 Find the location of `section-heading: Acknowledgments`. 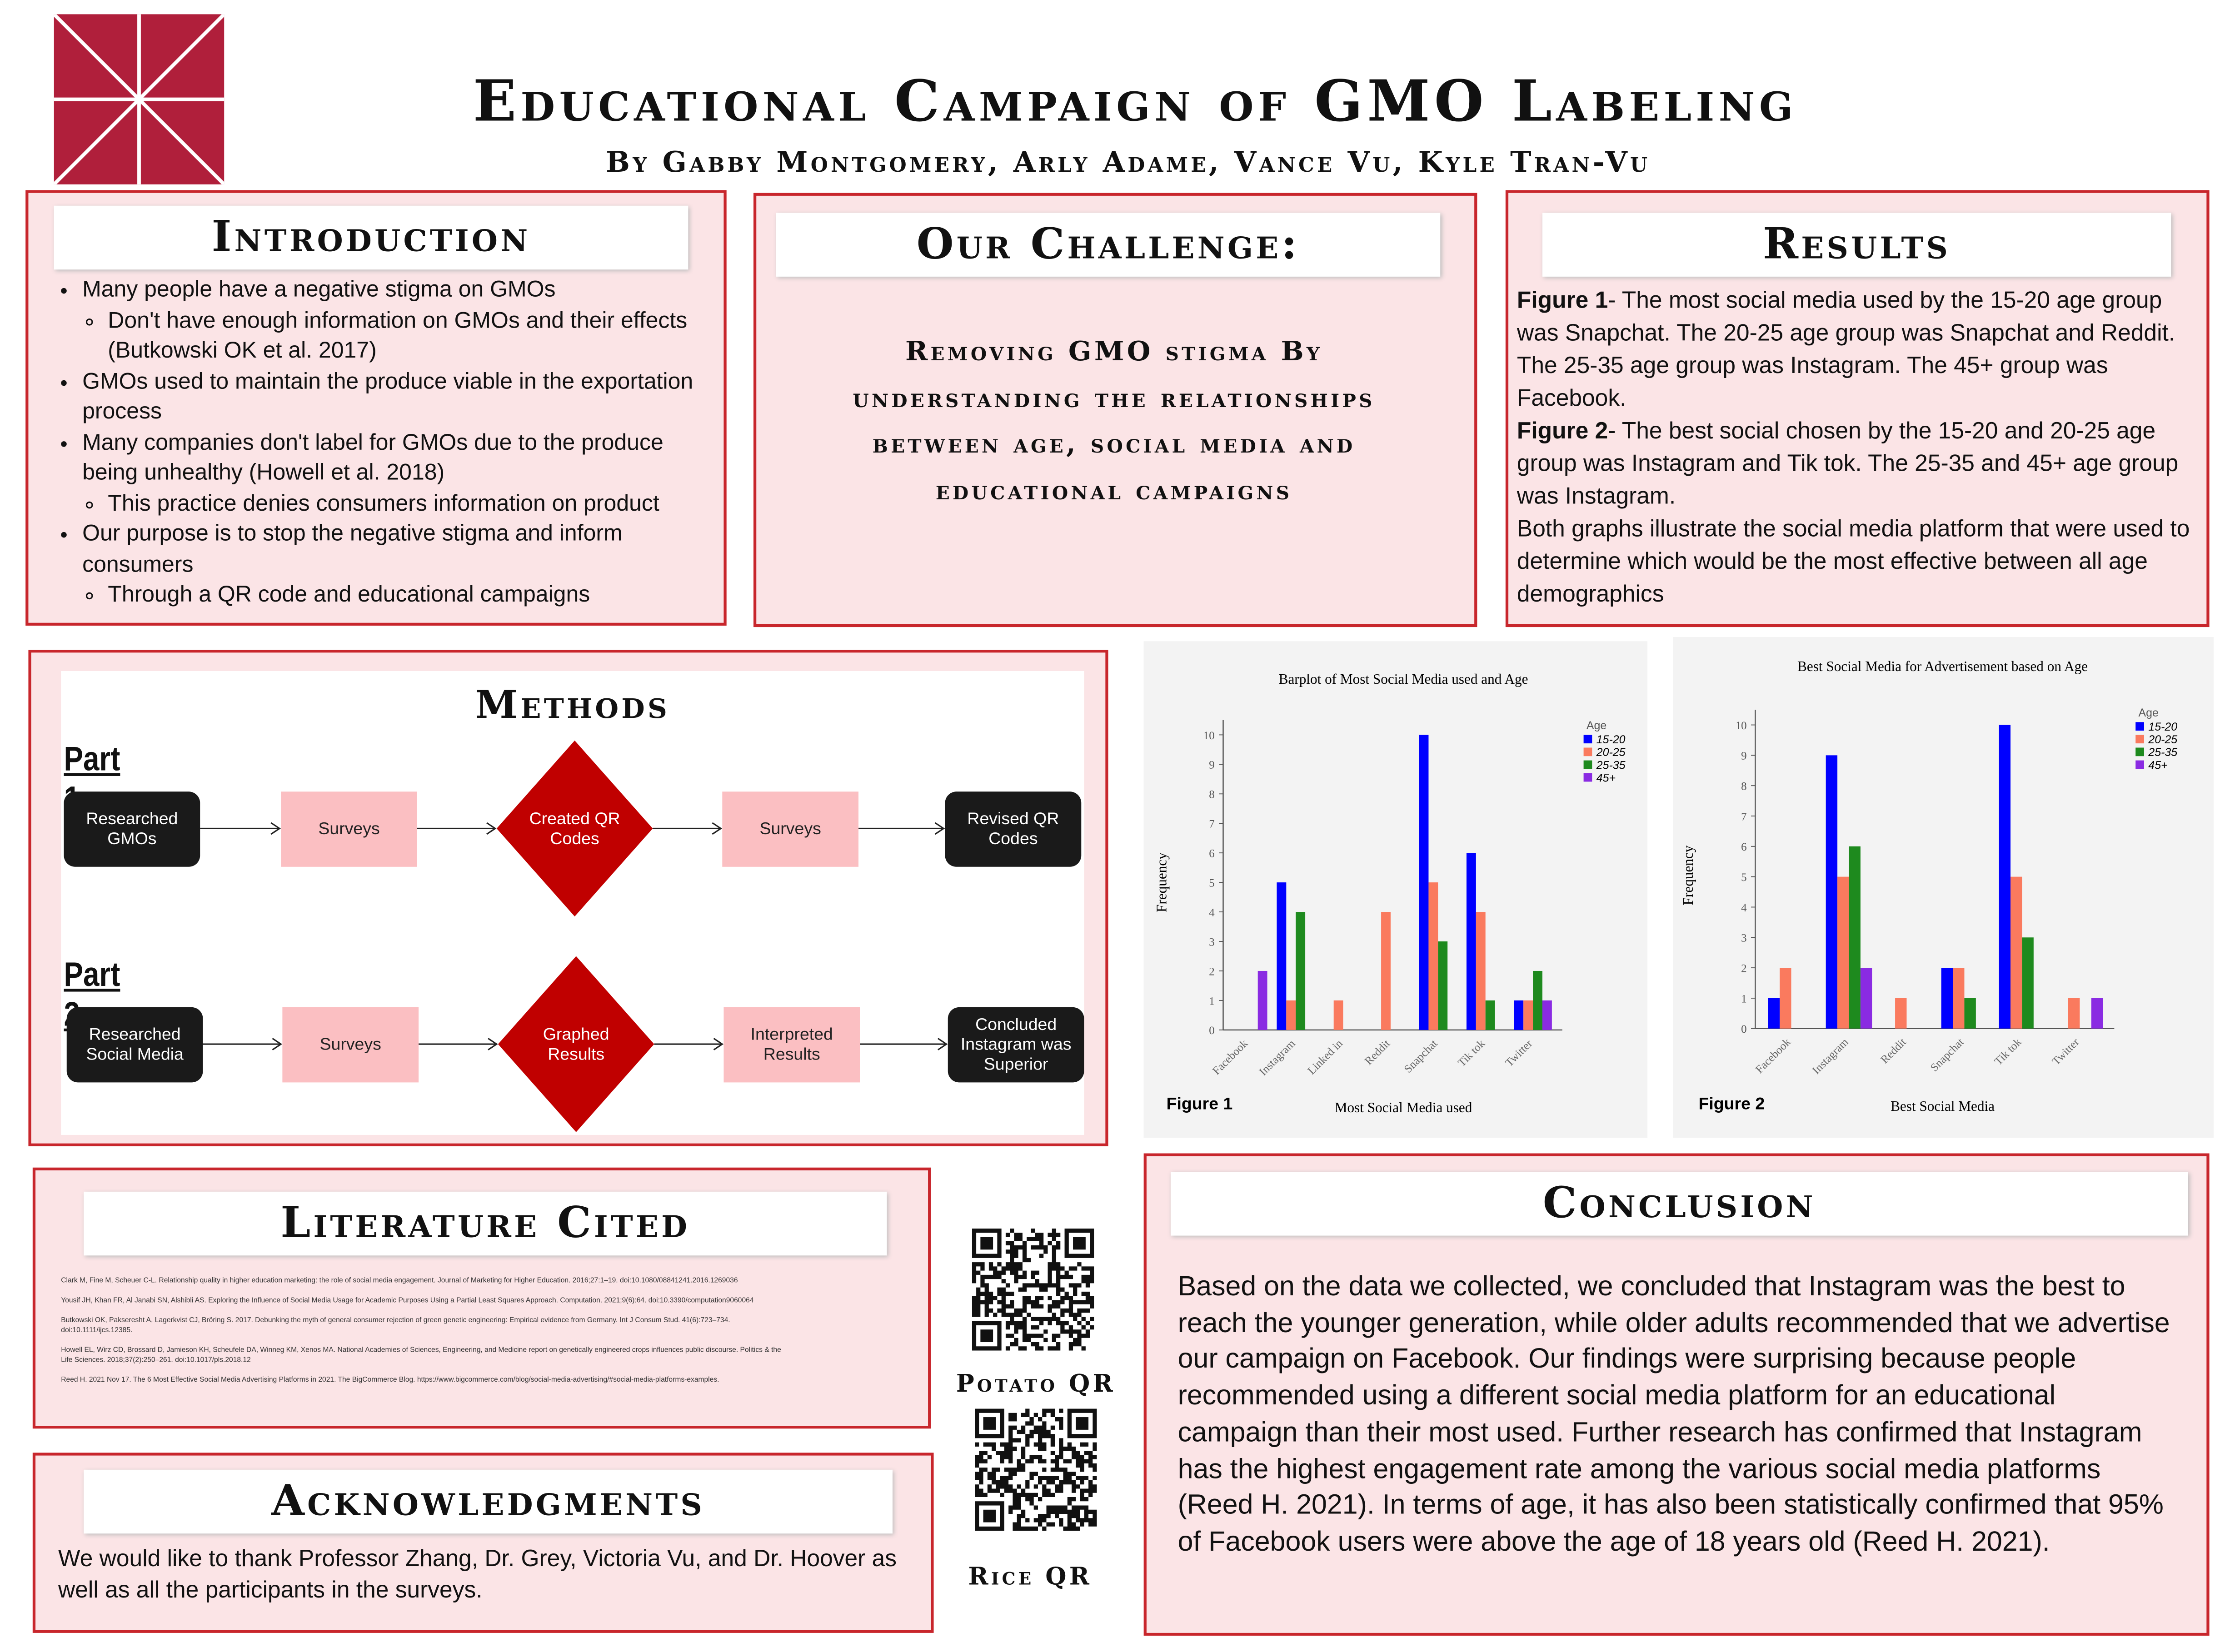

section-heading: Acknowledgments is located at coordinates (488, 1501).